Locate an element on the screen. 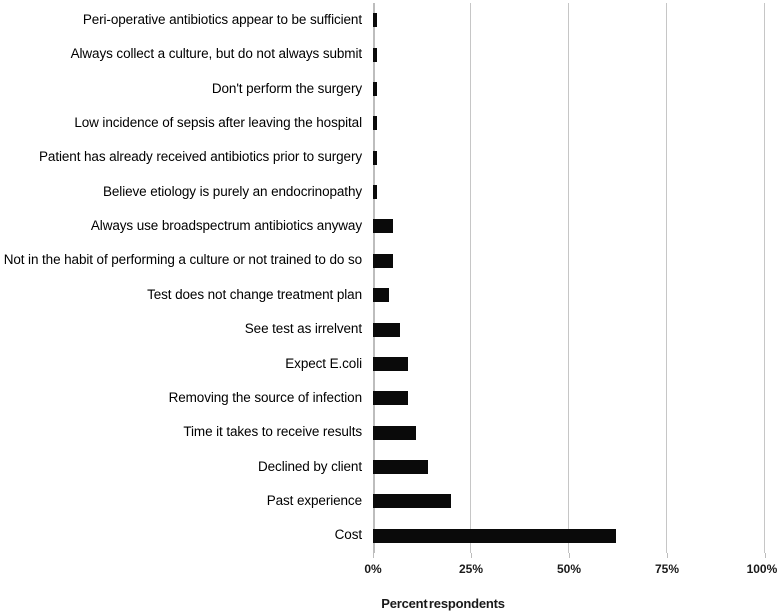 The height and width of the screenshot is (613, 780). category-label-cell: Test does not change treatment plan is located at coordinates (186, 295).